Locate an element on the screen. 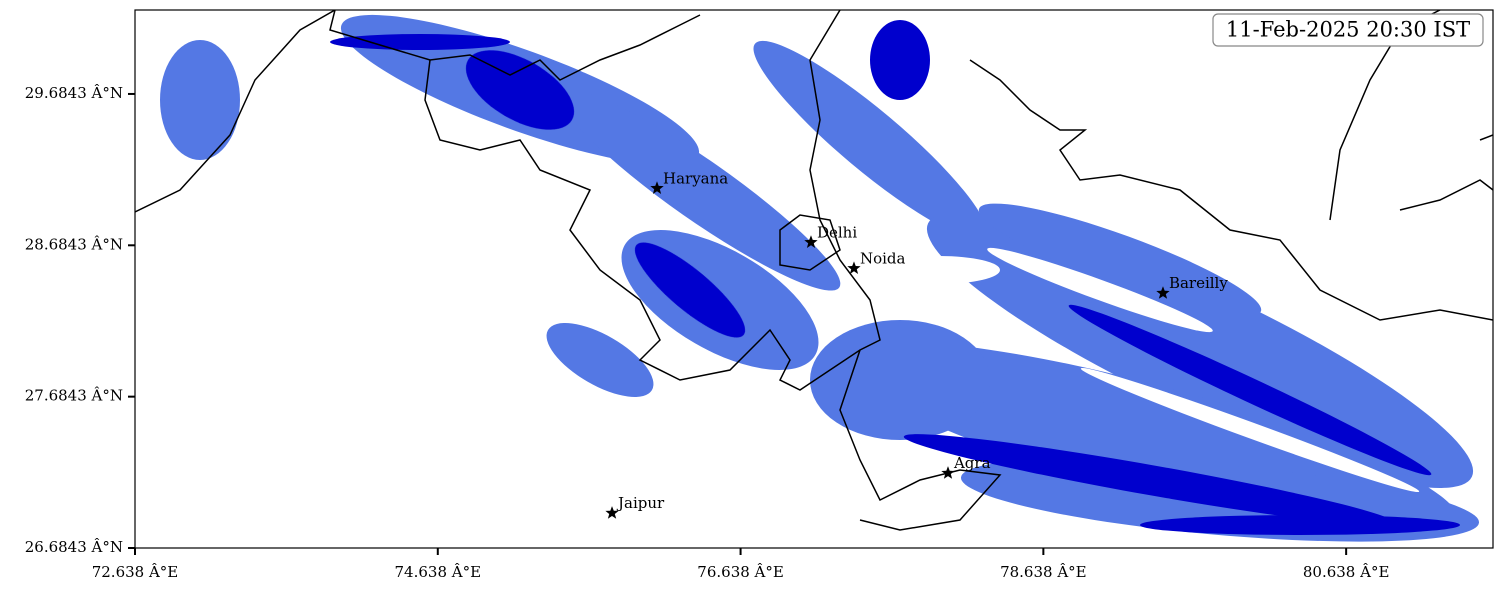  timestamp-frame is located at coordinates (1348, 30).